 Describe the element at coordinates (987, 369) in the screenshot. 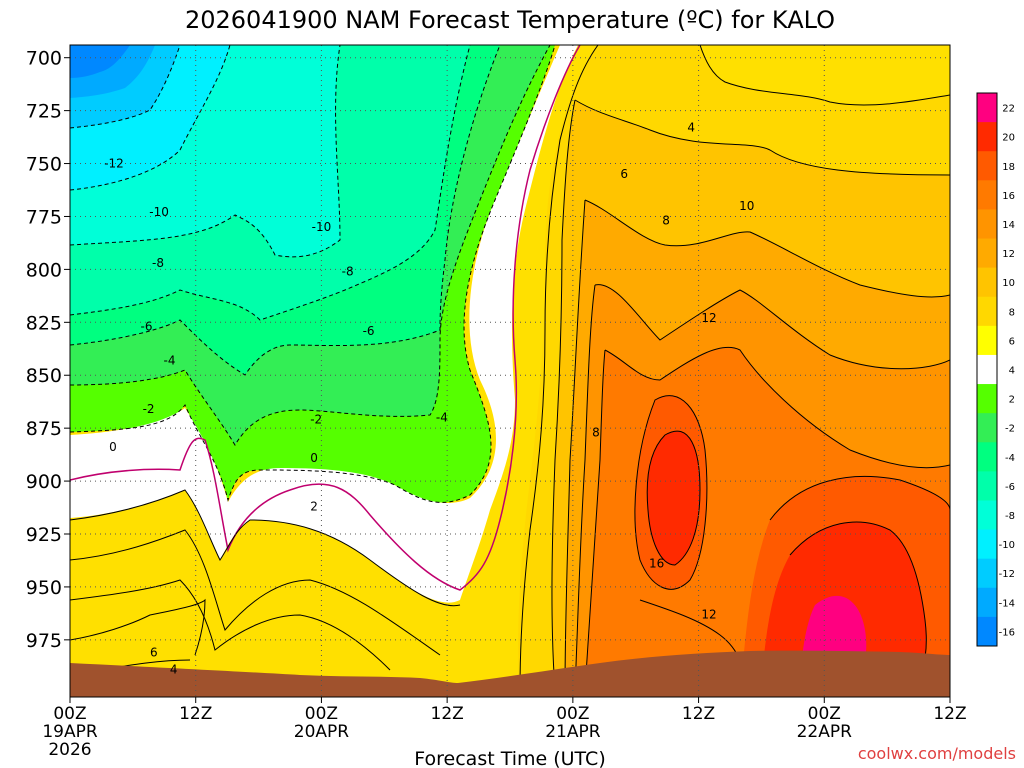

I see `colorbar-frame` at that location.